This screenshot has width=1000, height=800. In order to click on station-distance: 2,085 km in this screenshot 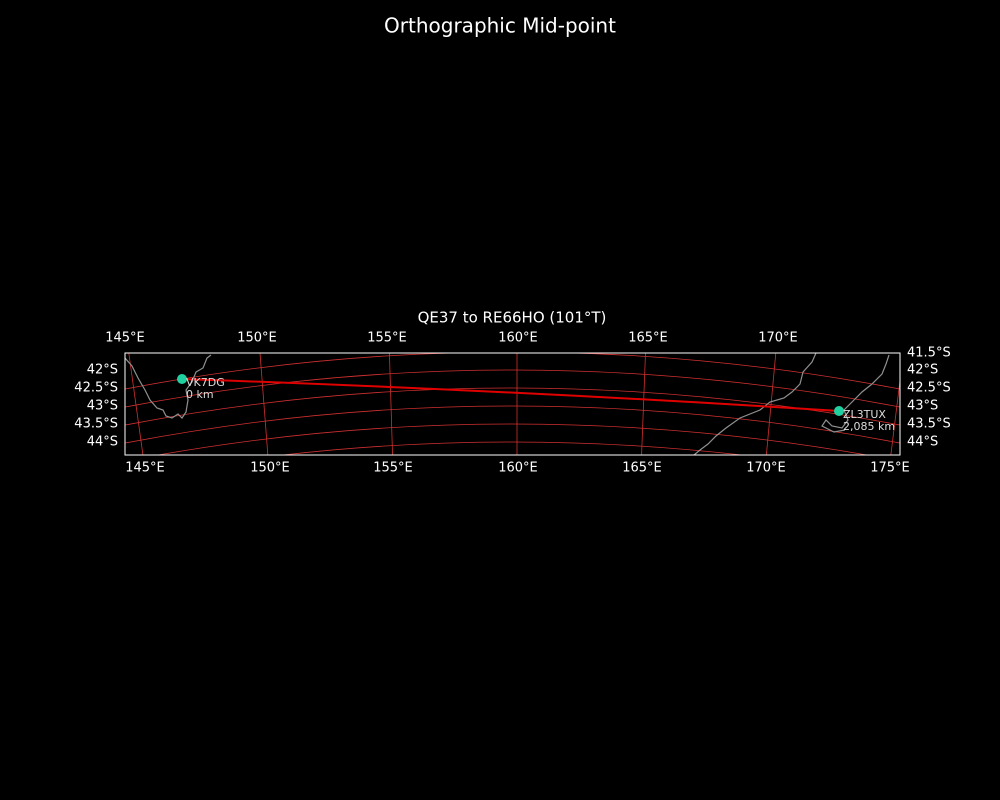, I will do `click(869, 426)`.